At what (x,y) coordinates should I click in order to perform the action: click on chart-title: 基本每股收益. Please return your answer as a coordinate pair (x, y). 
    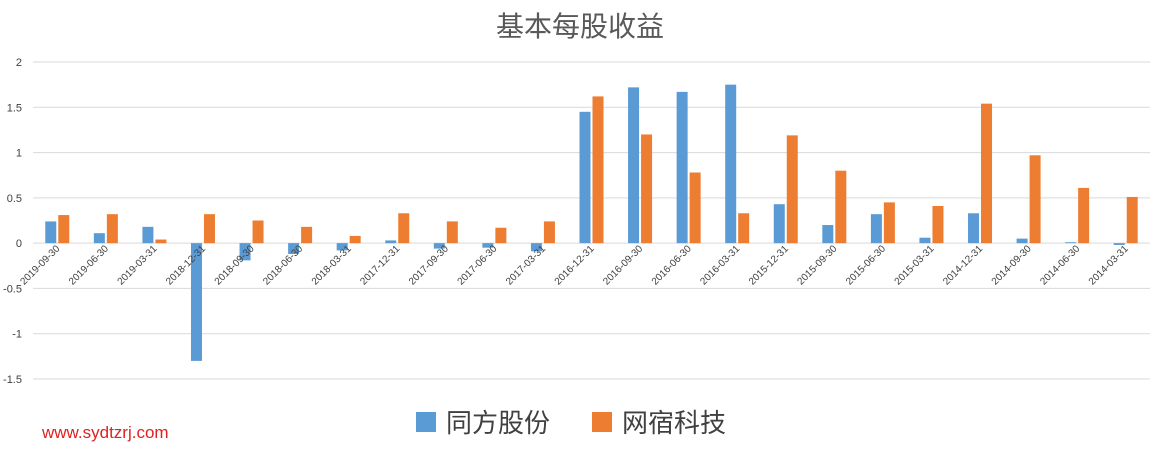
    Looking at the image, I should click on (580, 26).